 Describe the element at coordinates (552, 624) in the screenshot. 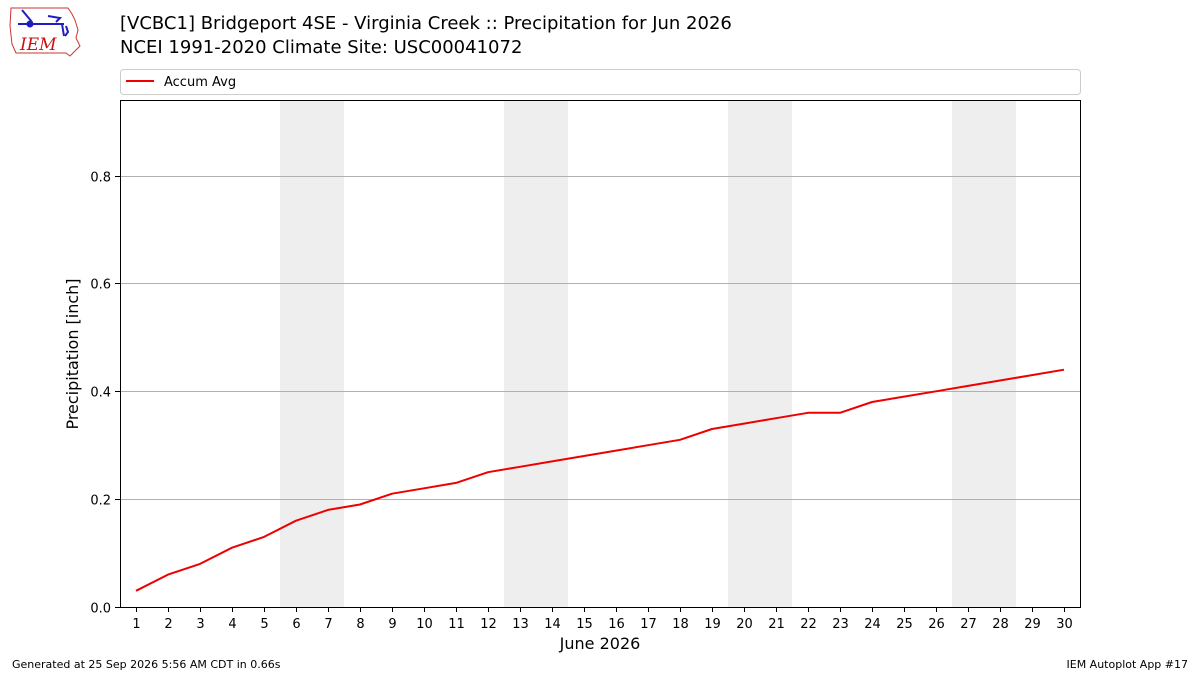

I see `x-tick-label: 14` at that location.